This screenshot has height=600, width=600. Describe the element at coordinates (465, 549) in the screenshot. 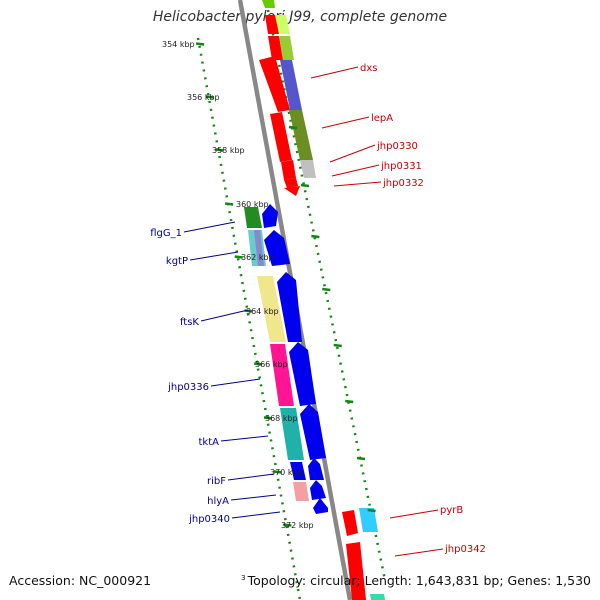

I see `gene-label-jhp0342: jhp0342` at that location.